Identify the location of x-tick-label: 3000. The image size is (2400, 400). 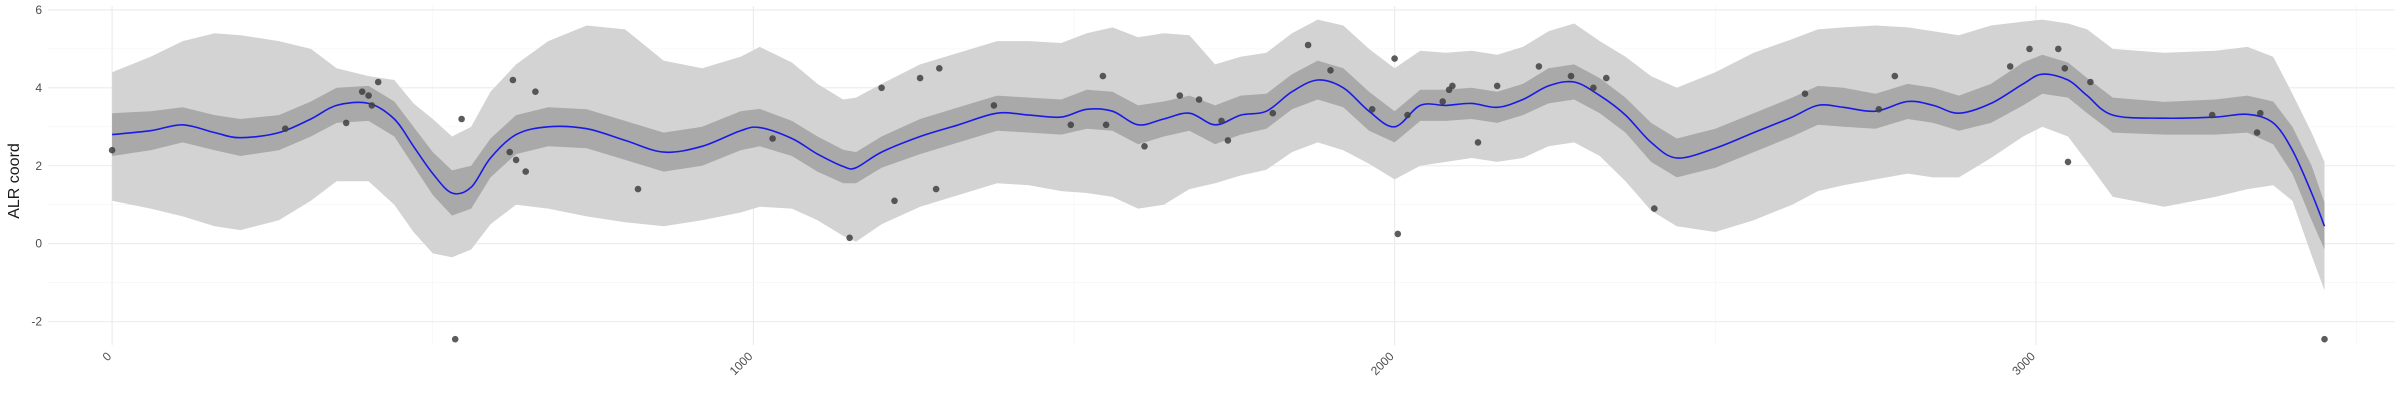
(2023, 363).